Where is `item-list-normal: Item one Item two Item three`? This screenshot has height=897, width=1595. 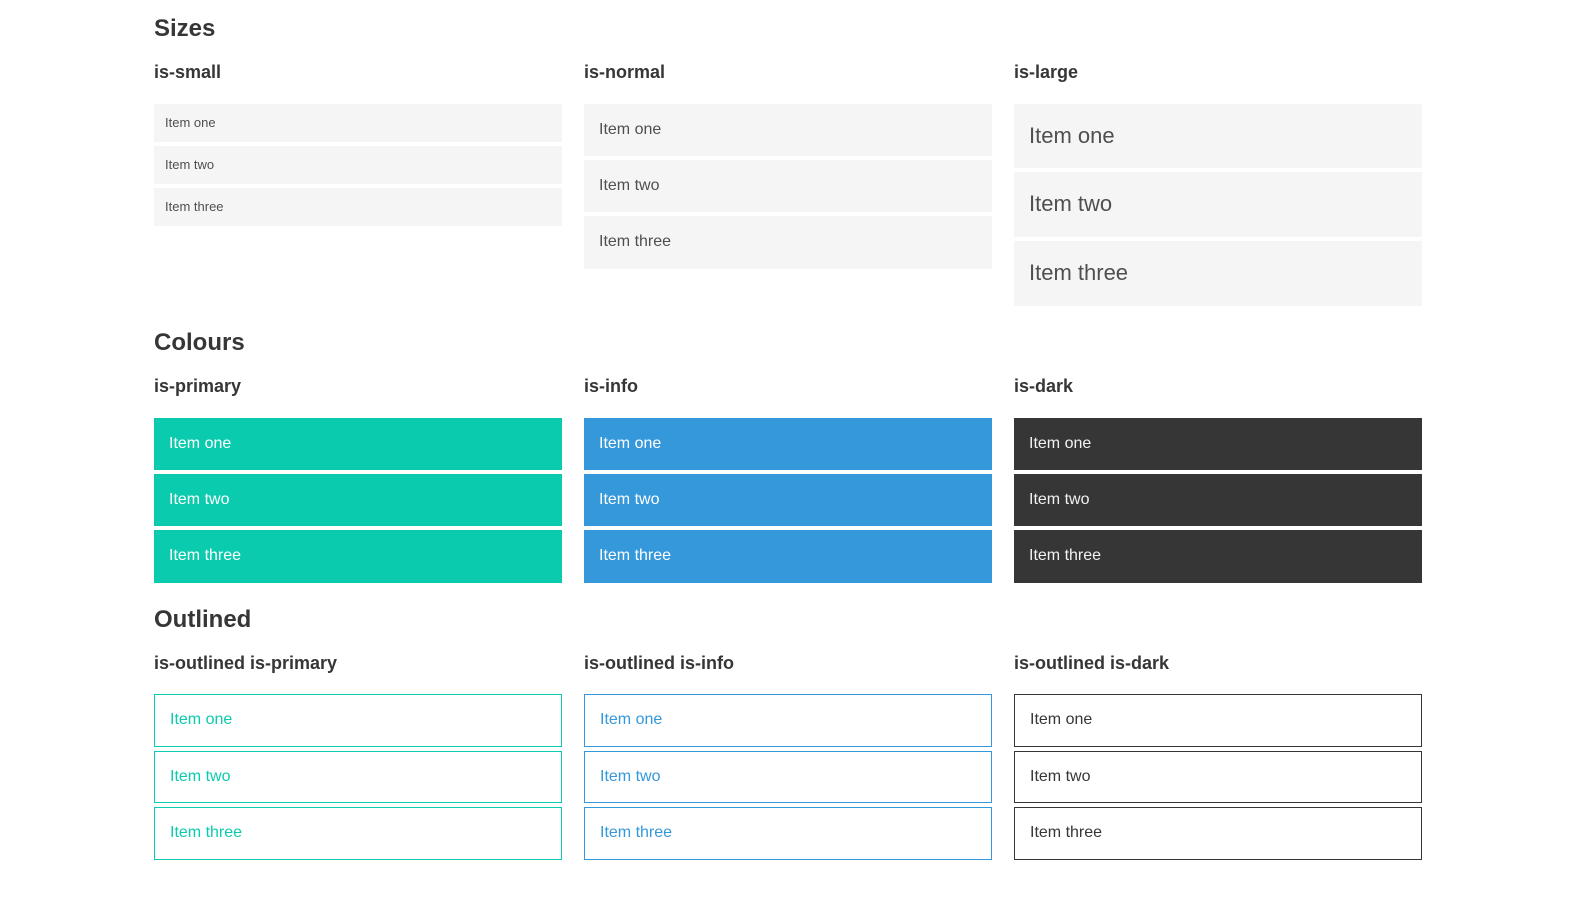
item-list-normal: Item one Item two Item three is located at coordinates (788, 186).